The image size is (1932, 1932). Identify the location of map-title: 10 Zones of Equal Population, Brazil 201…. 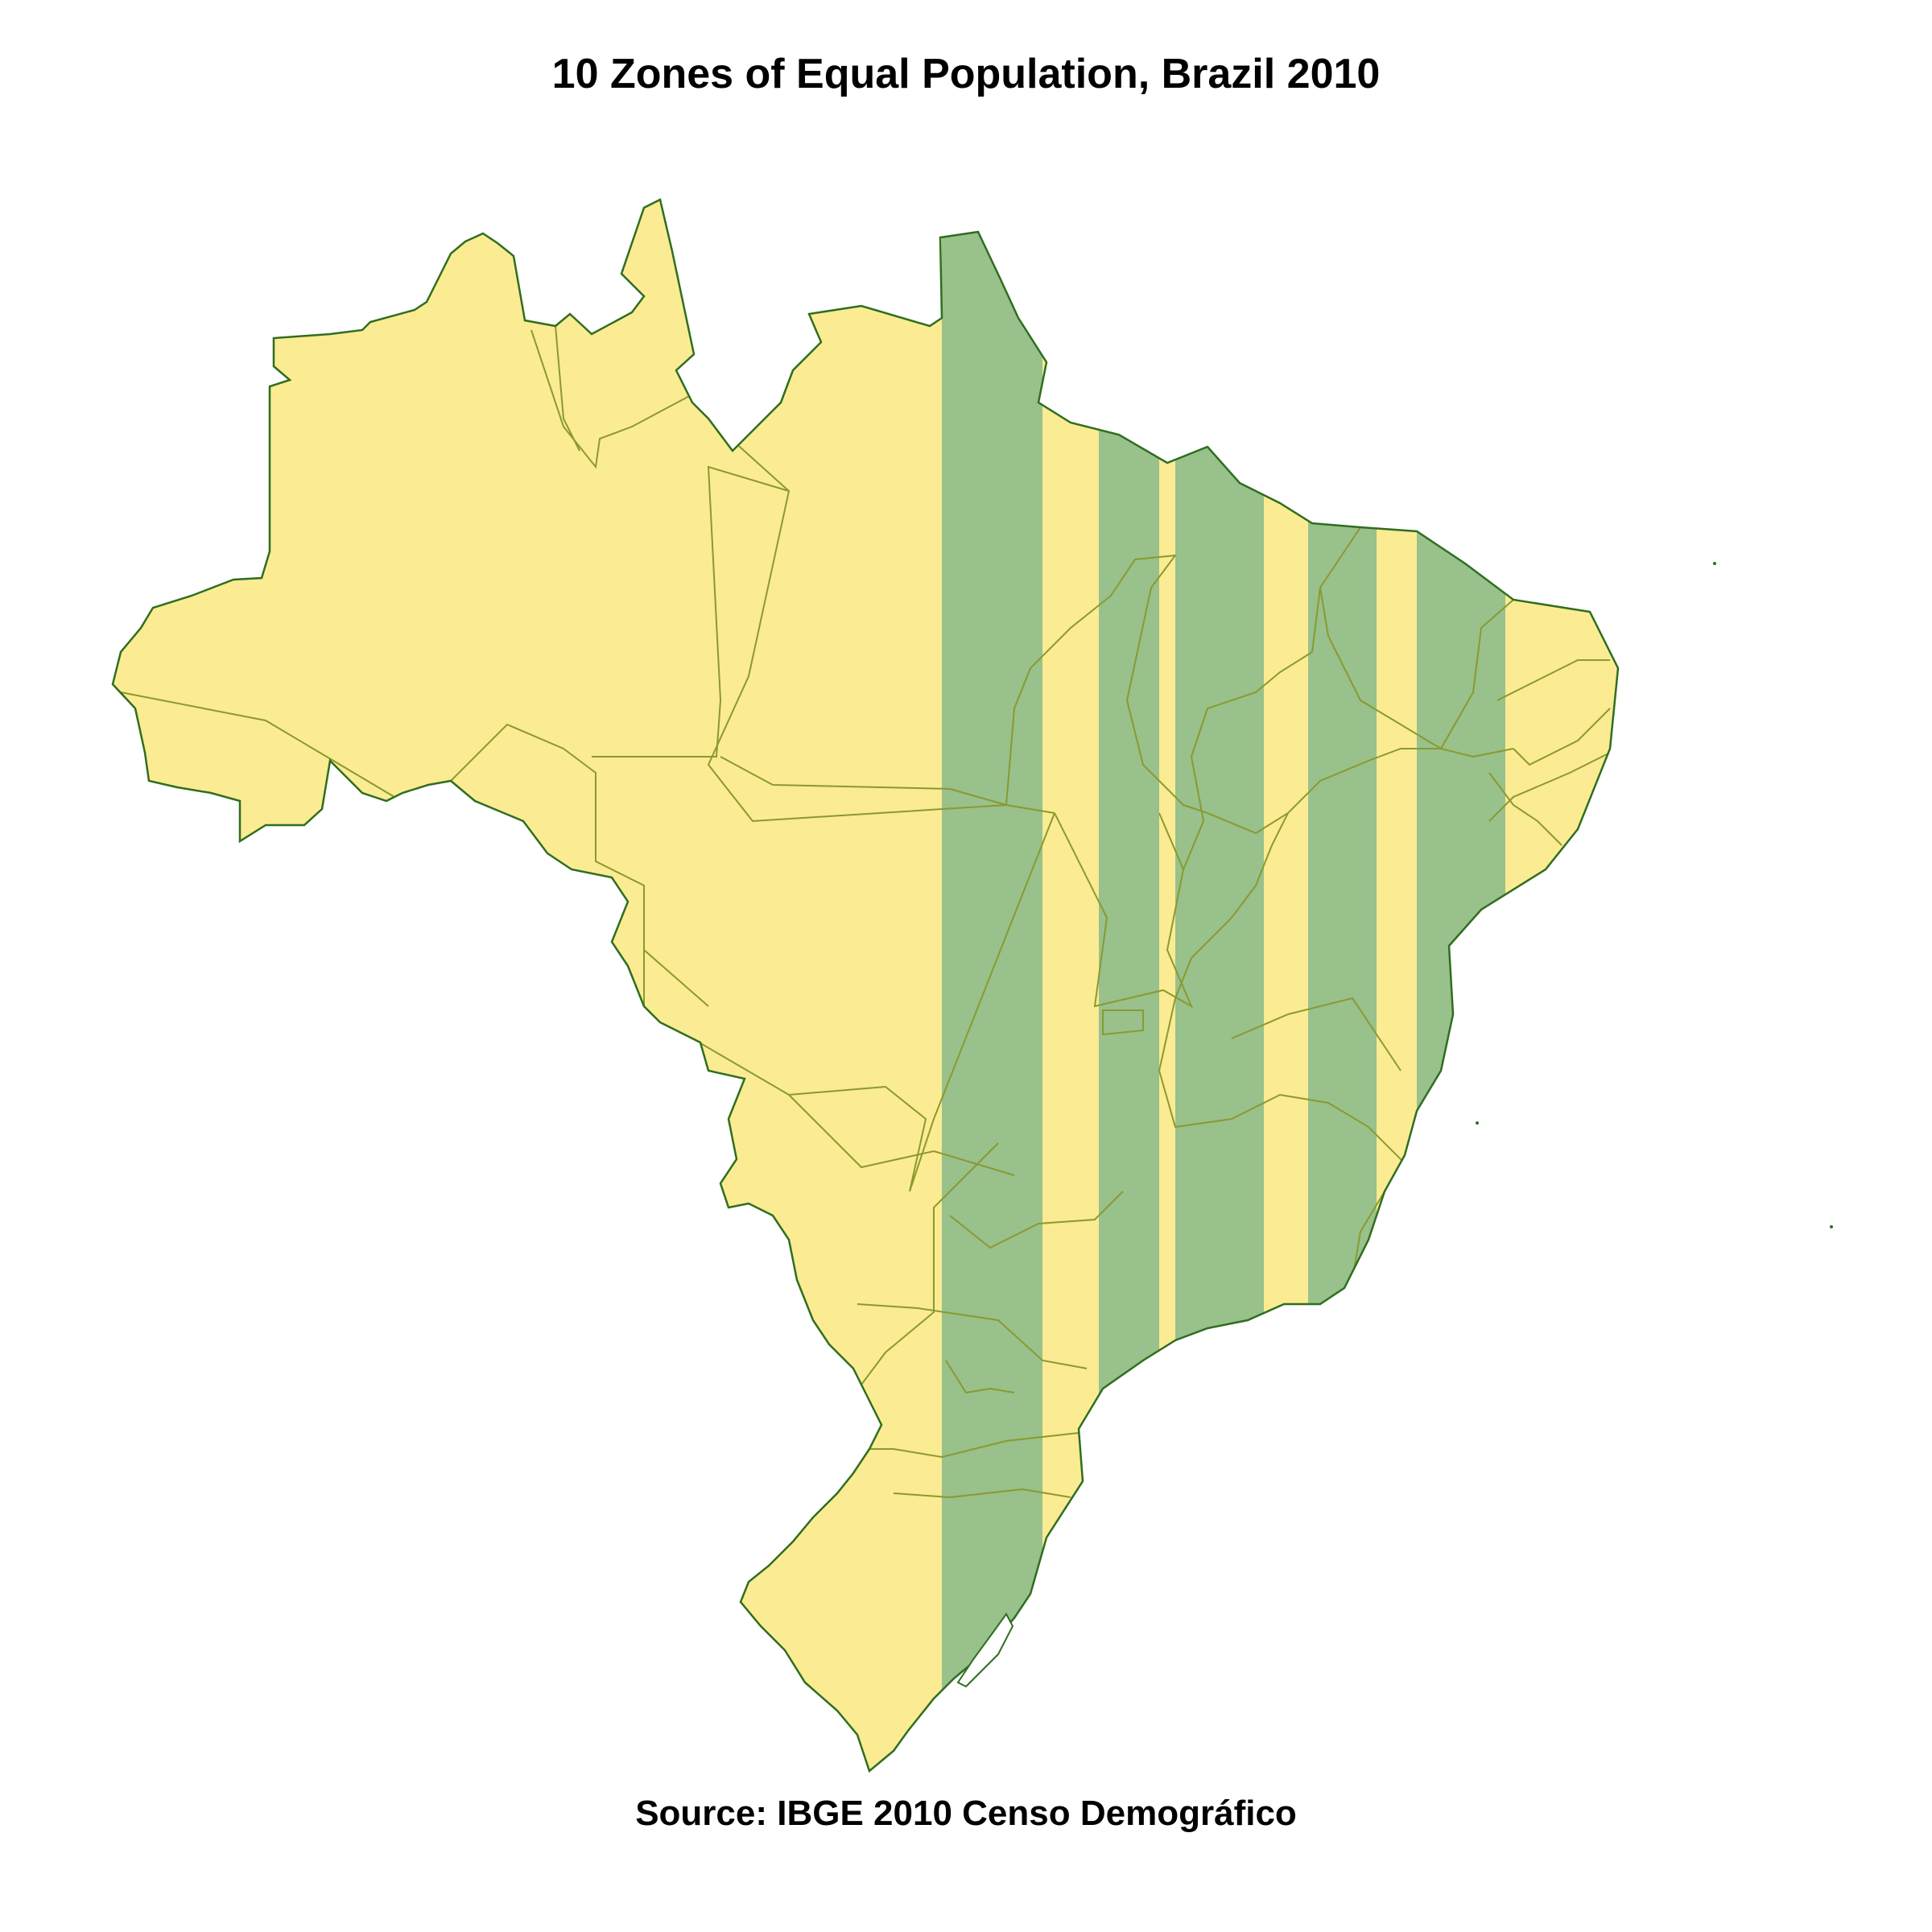
(966, 74).